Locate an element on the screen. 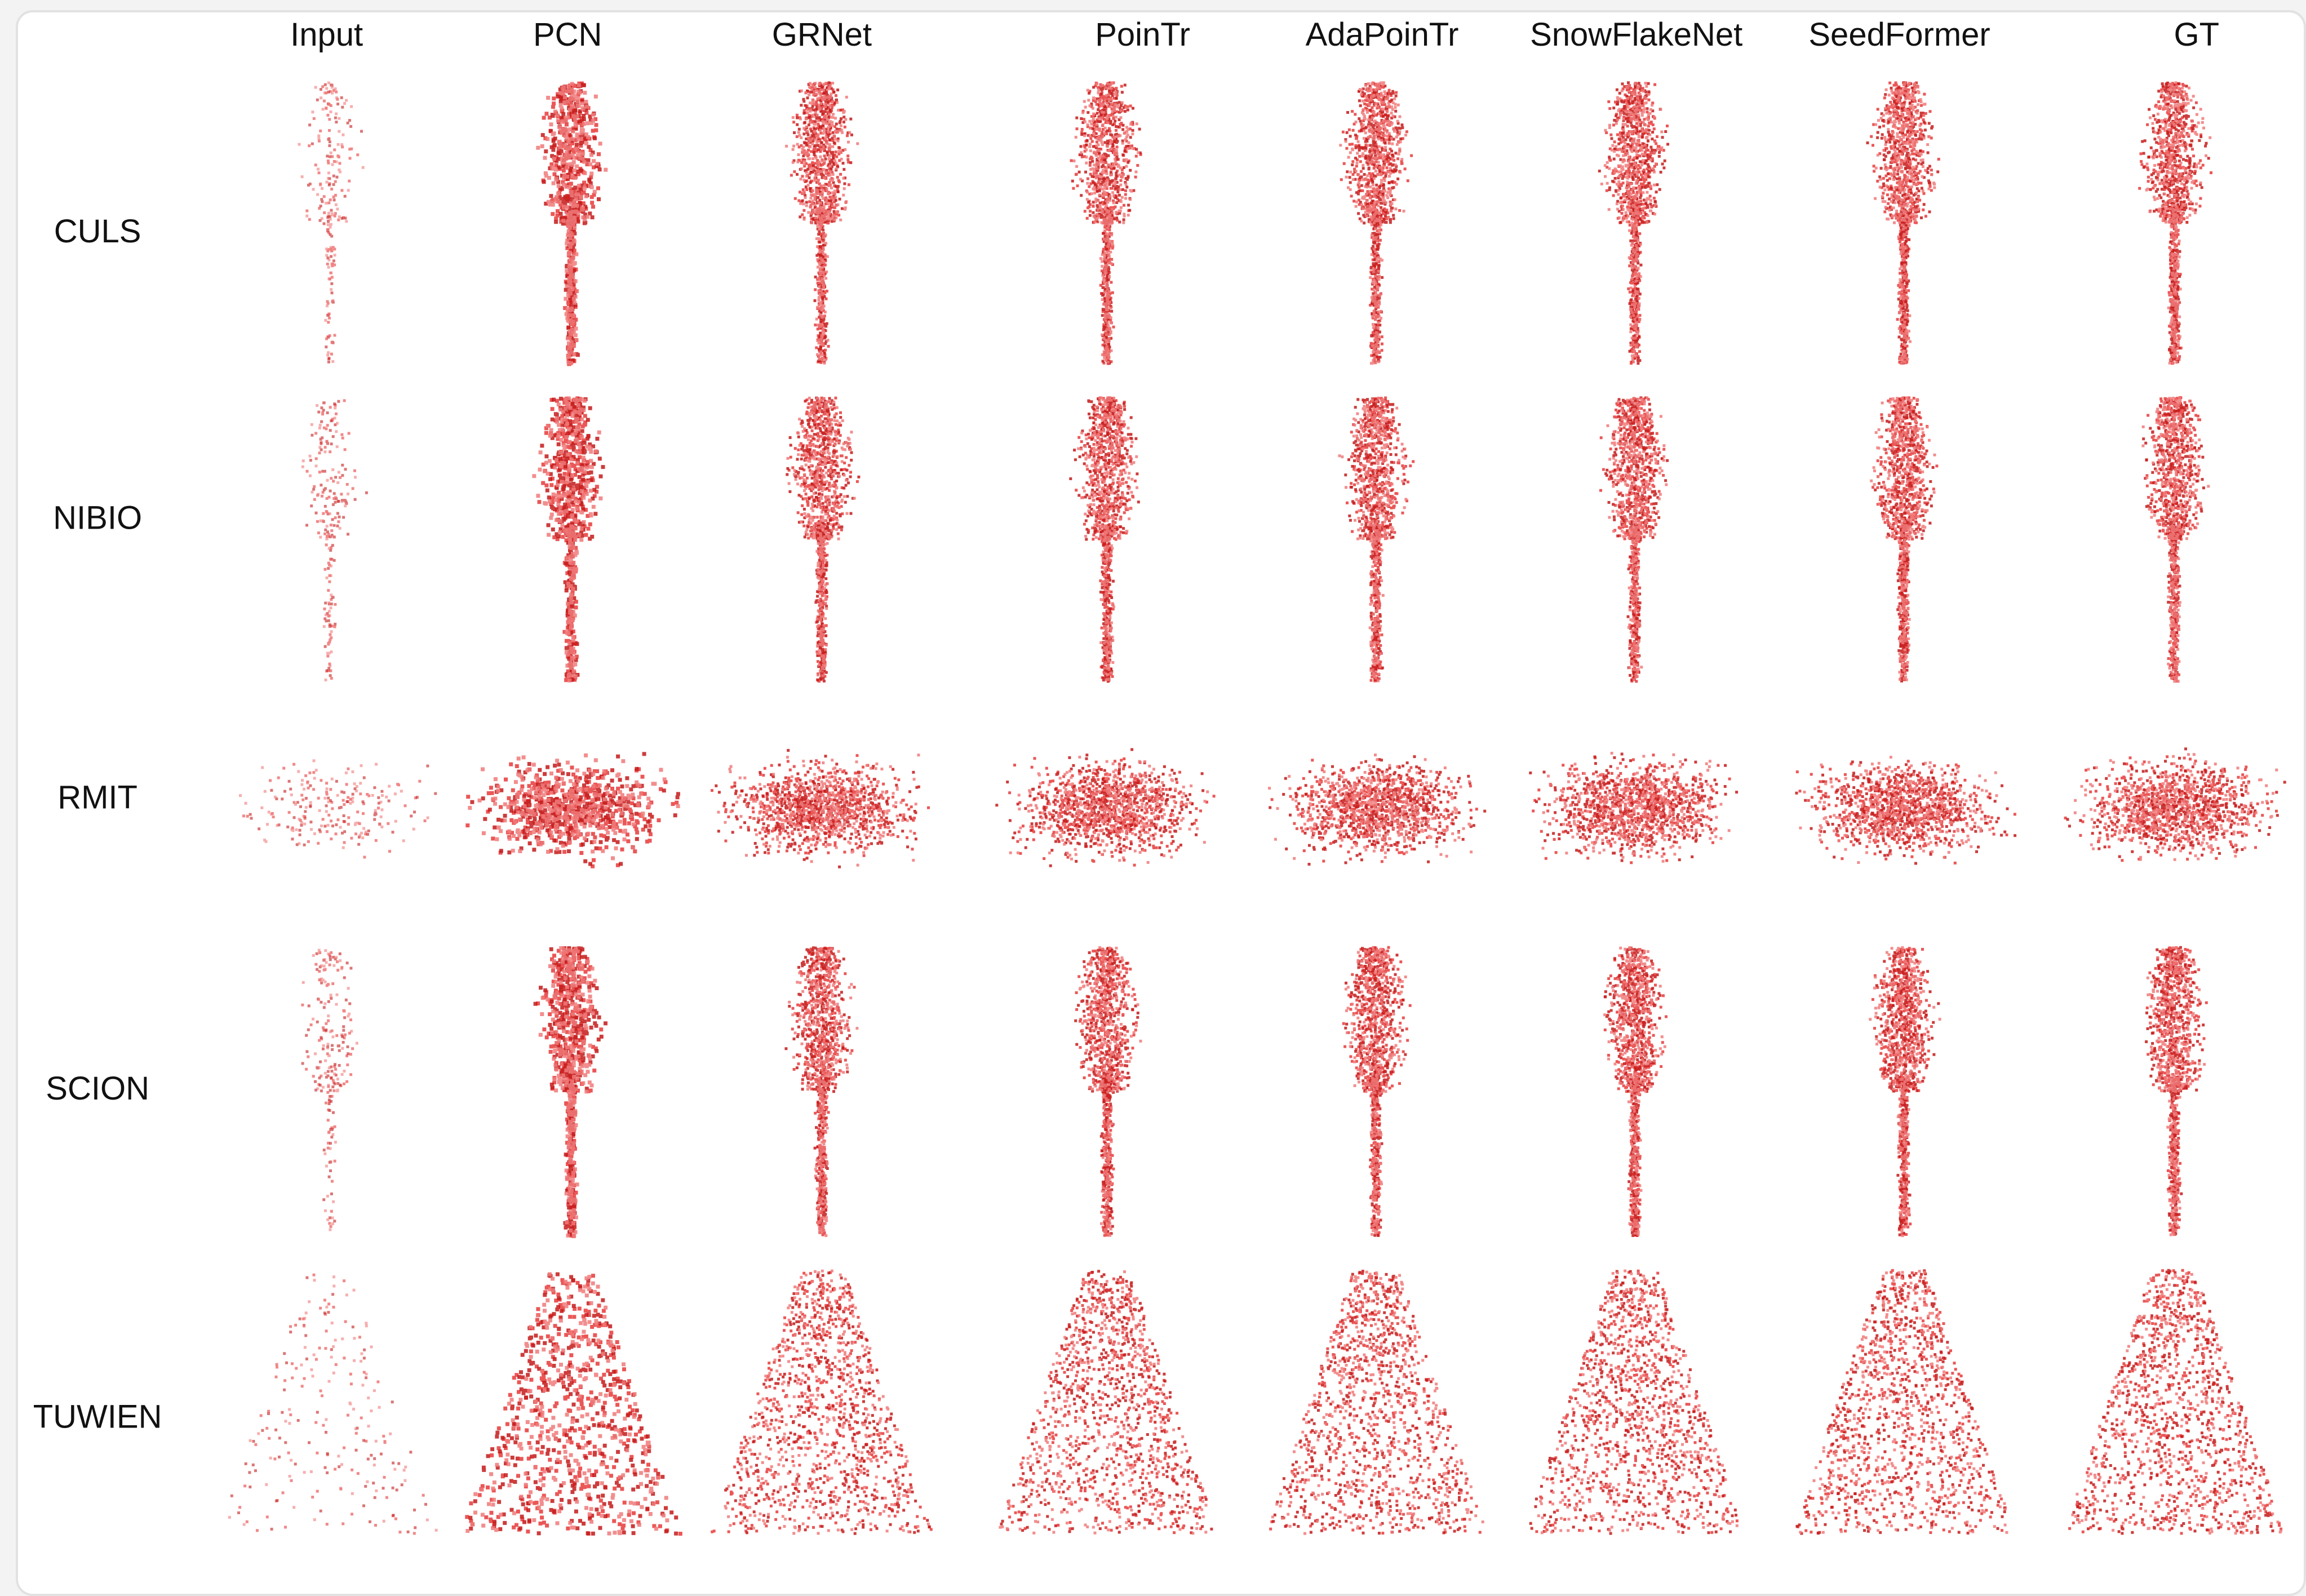 The height and width of the screenshot is (1596, 2306). column-header: AdaPoinTr is located at coordinates (1383, 34).